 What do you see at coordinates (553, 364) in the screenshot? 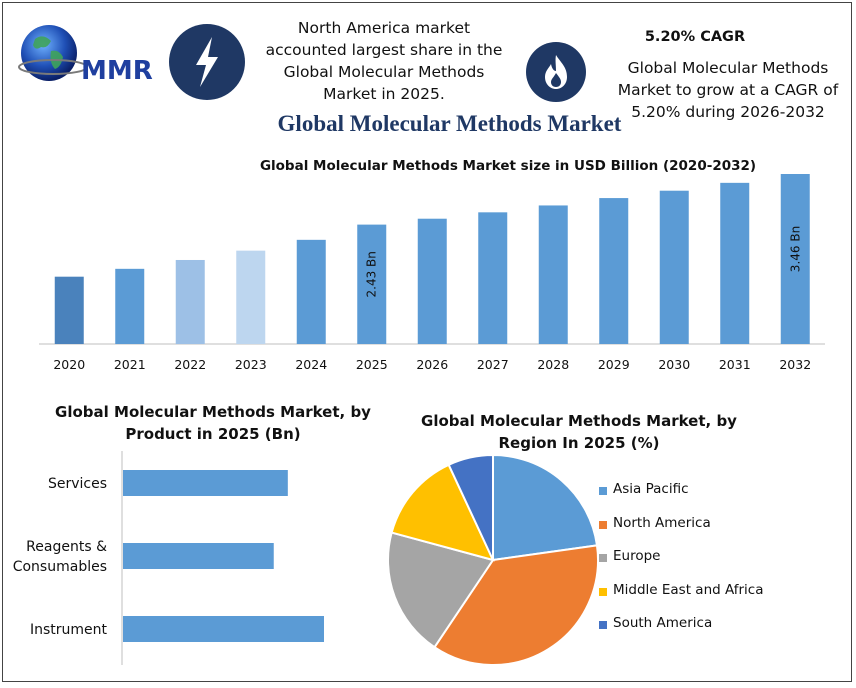
I see `x-tick-label: 2028` at bounding box center [553, 364].